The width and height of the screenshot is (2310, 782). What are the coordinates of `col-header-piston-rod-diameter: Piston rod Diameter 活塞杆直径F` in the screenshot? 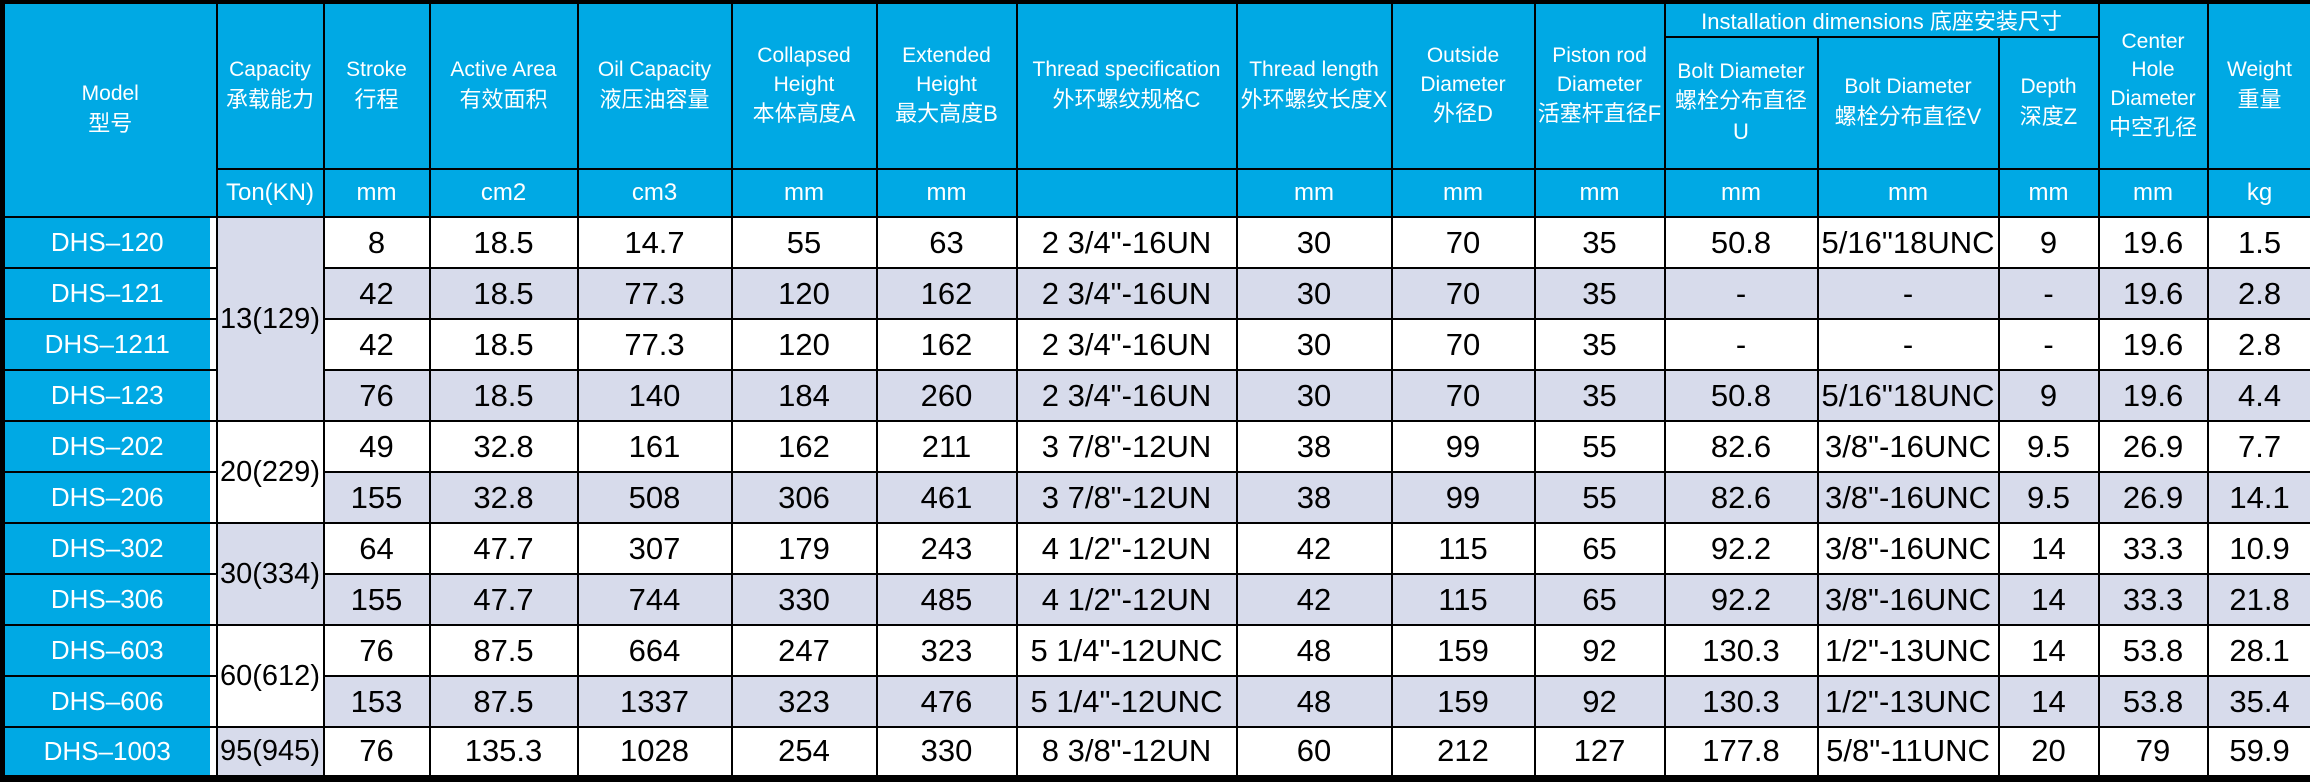 It's located at (1600, 85).